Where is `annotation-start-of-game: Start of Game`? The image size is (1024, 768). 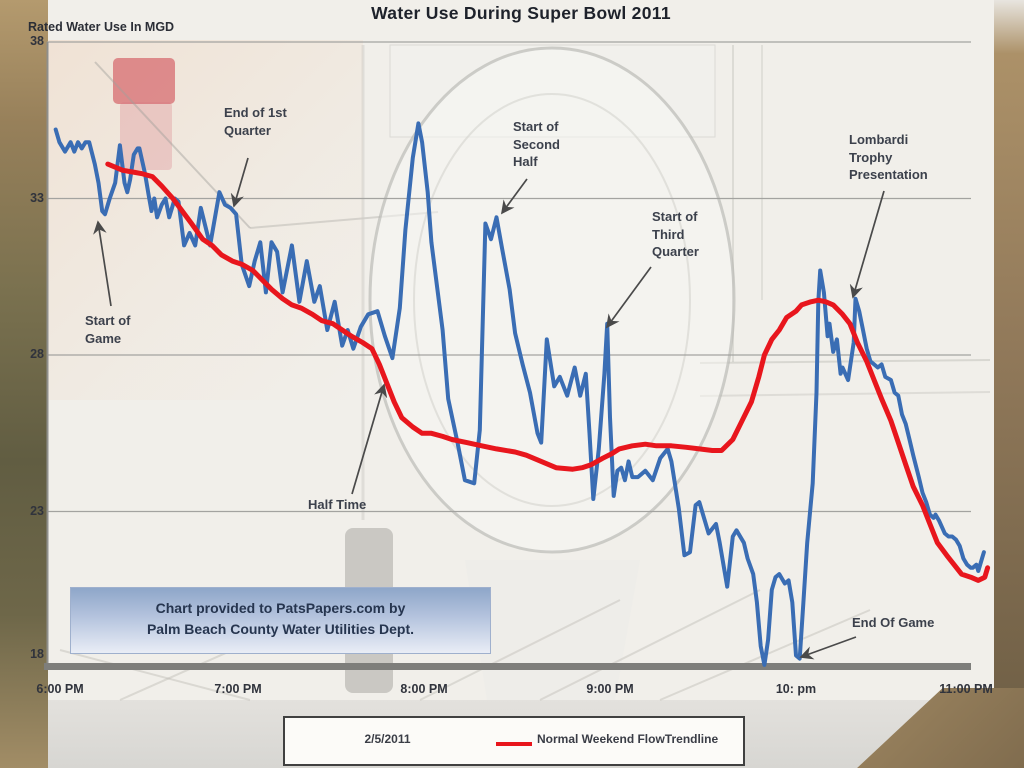
annotation-start-of-game: Start of Game is located at coordinates (108, 329).